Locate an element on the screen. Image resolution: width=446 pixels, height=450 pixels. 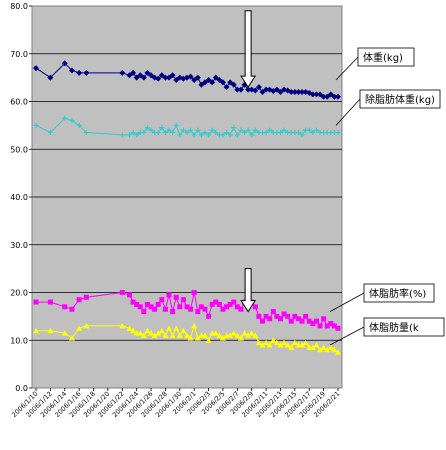
y-tick-label: 70.0 is located at coordinates (19, 54).